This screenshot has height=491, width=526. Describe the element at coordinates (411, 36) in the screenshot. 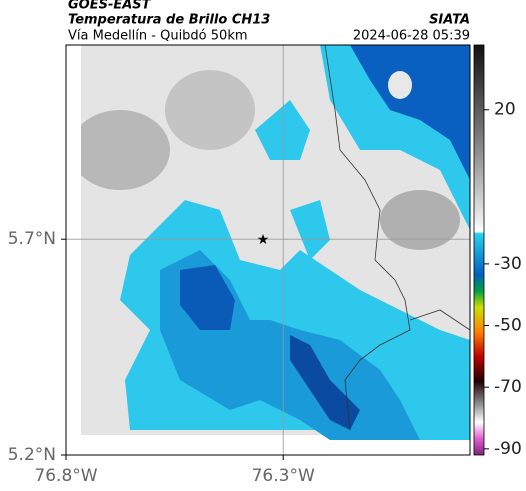

I see `timestamp: 2024-06-28 05:39` at that location.